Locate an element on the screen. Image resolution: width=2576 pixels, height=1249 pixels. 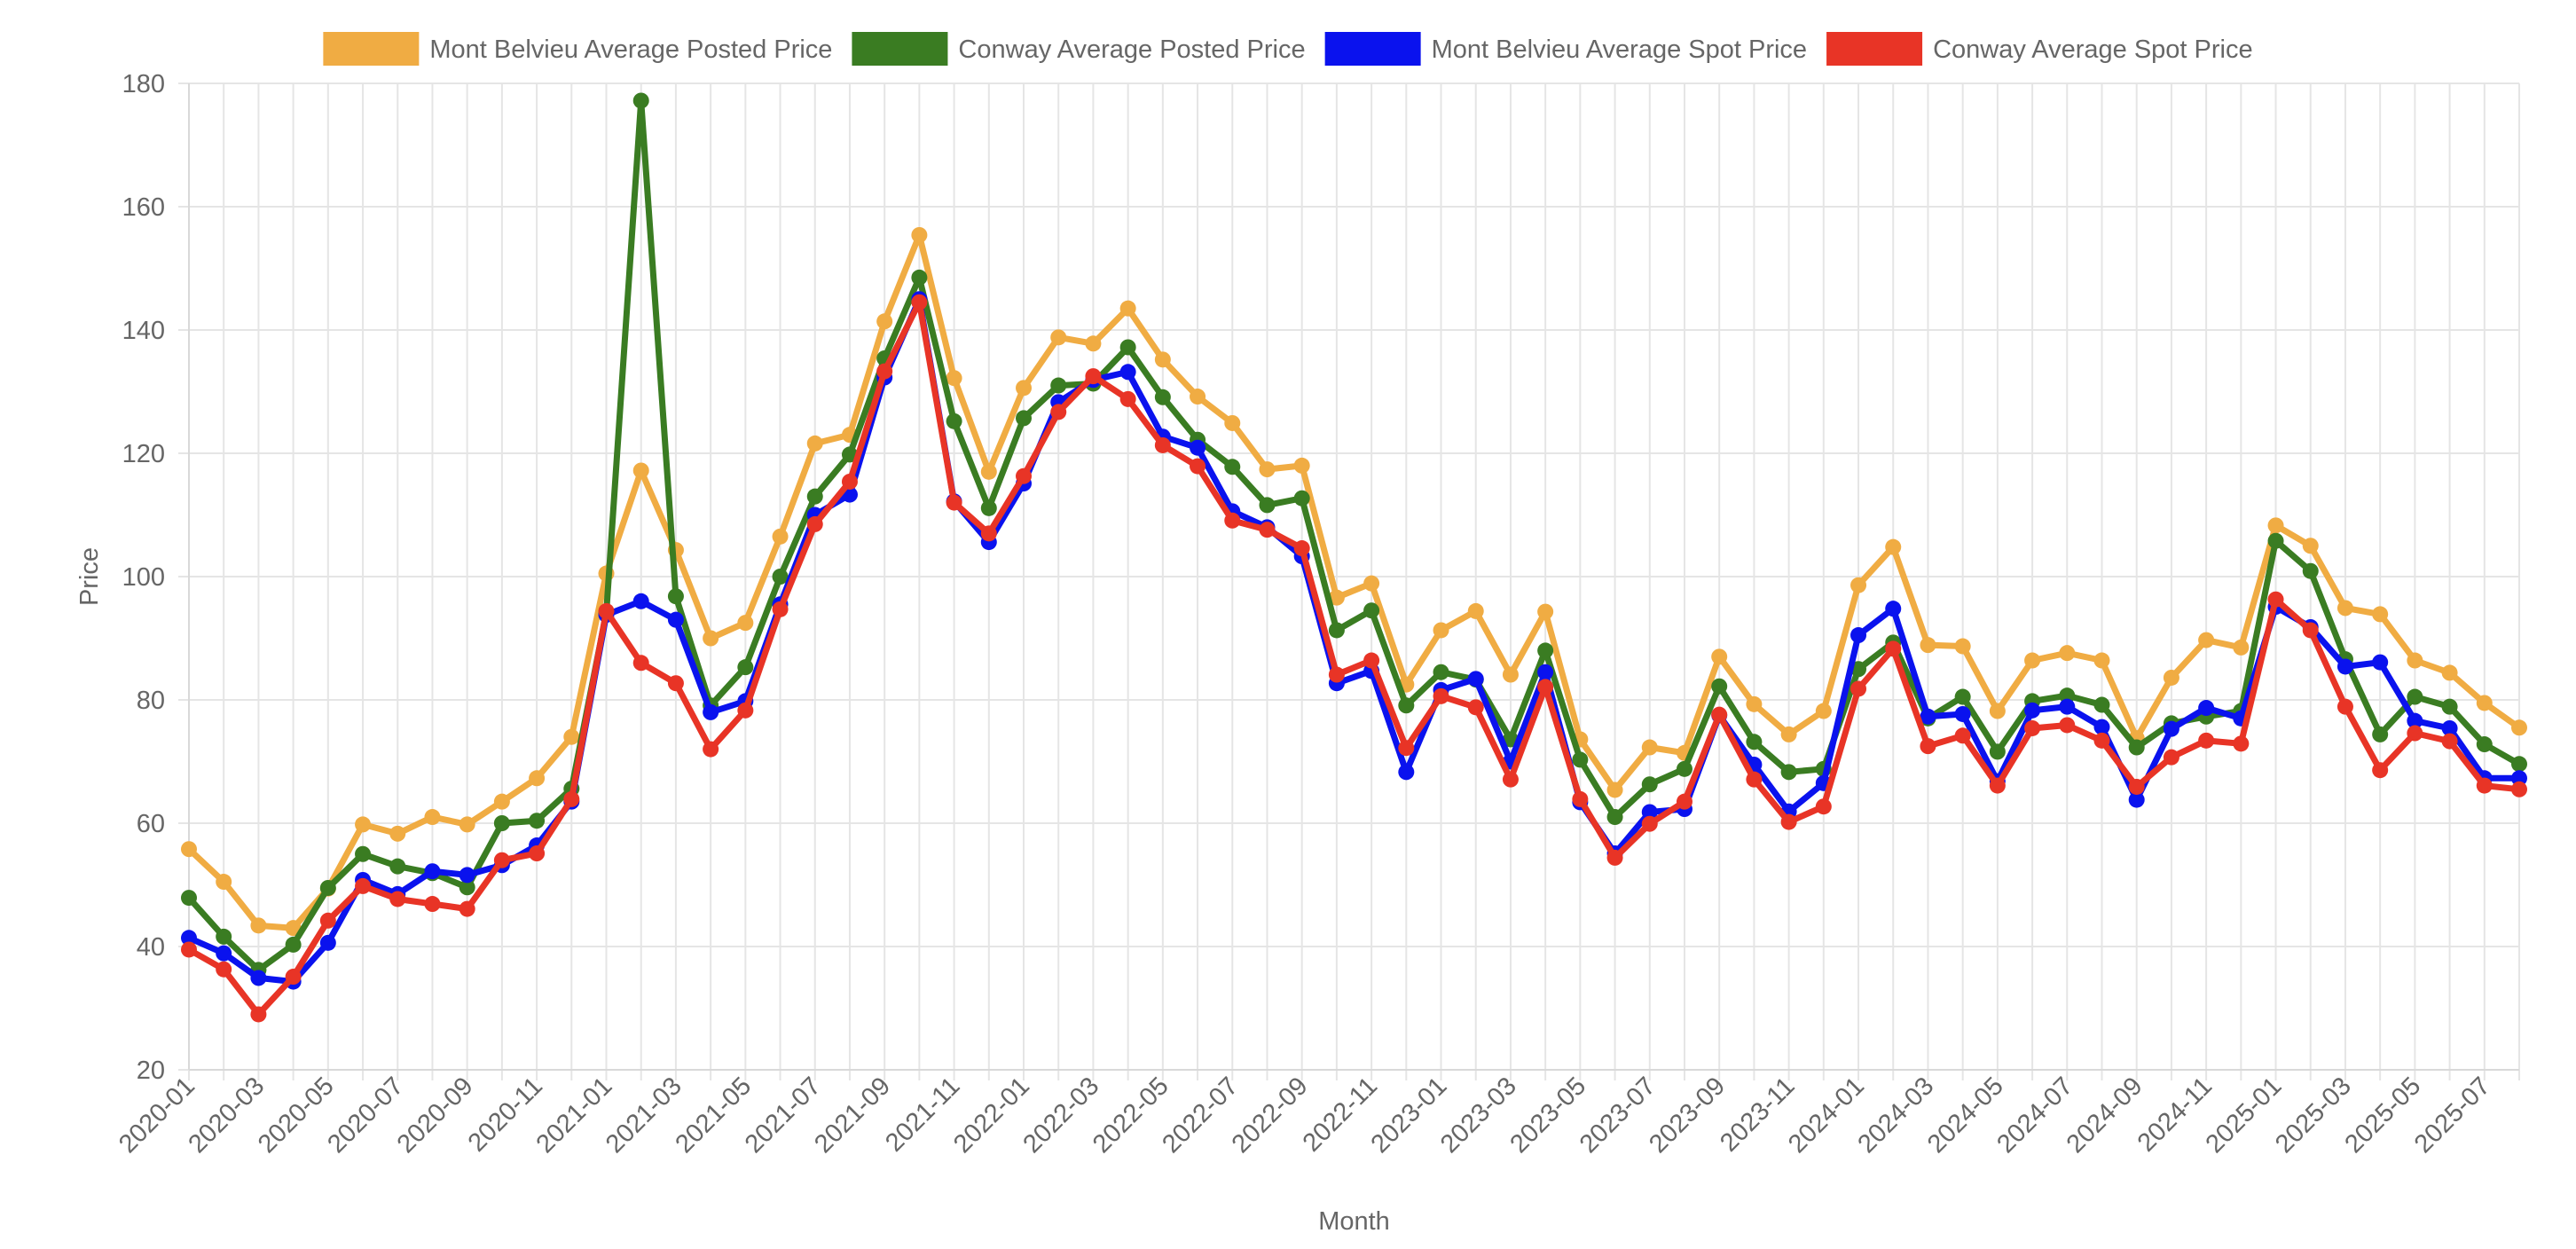
legend-item-mont-belvieu-average-posted-price: Mont Belvieu Average Posted Price is located at coordinates (577, 49).